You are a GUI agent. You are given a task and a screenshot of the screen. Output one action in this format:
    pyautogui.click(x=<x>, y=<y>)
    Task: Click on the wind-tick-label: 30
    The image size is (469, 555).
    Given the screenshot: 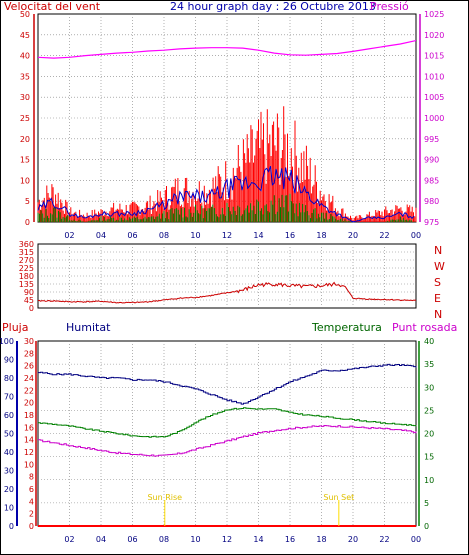 What is the action you would take?
    pyautogui.click(x=25, y=97)
    